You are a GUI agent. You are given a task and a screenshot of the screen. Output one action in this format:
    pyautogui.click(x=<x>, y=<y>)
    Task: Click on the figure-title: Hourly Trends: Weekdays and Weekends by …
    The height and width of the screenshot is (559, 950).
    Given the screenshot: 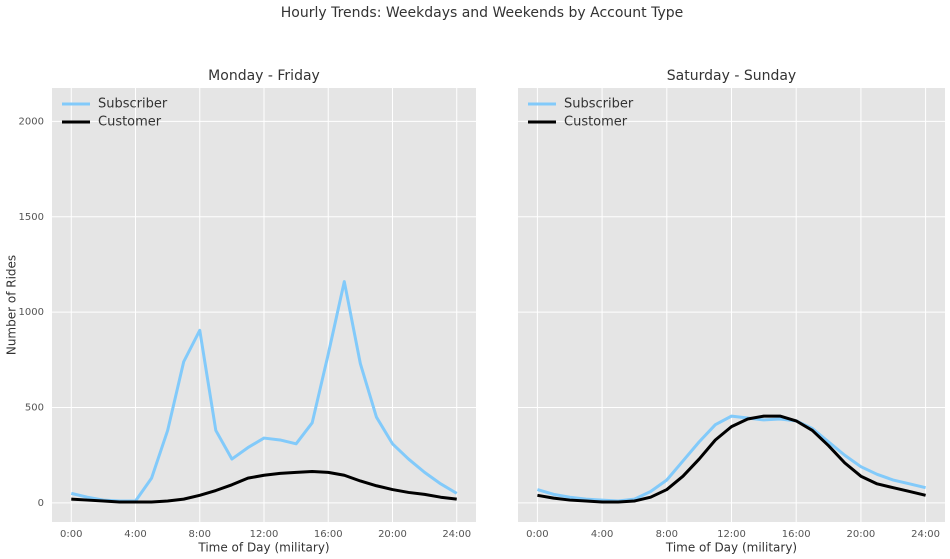 What is the action you would take?
    pyautogui.click(x=482, y=13)
    